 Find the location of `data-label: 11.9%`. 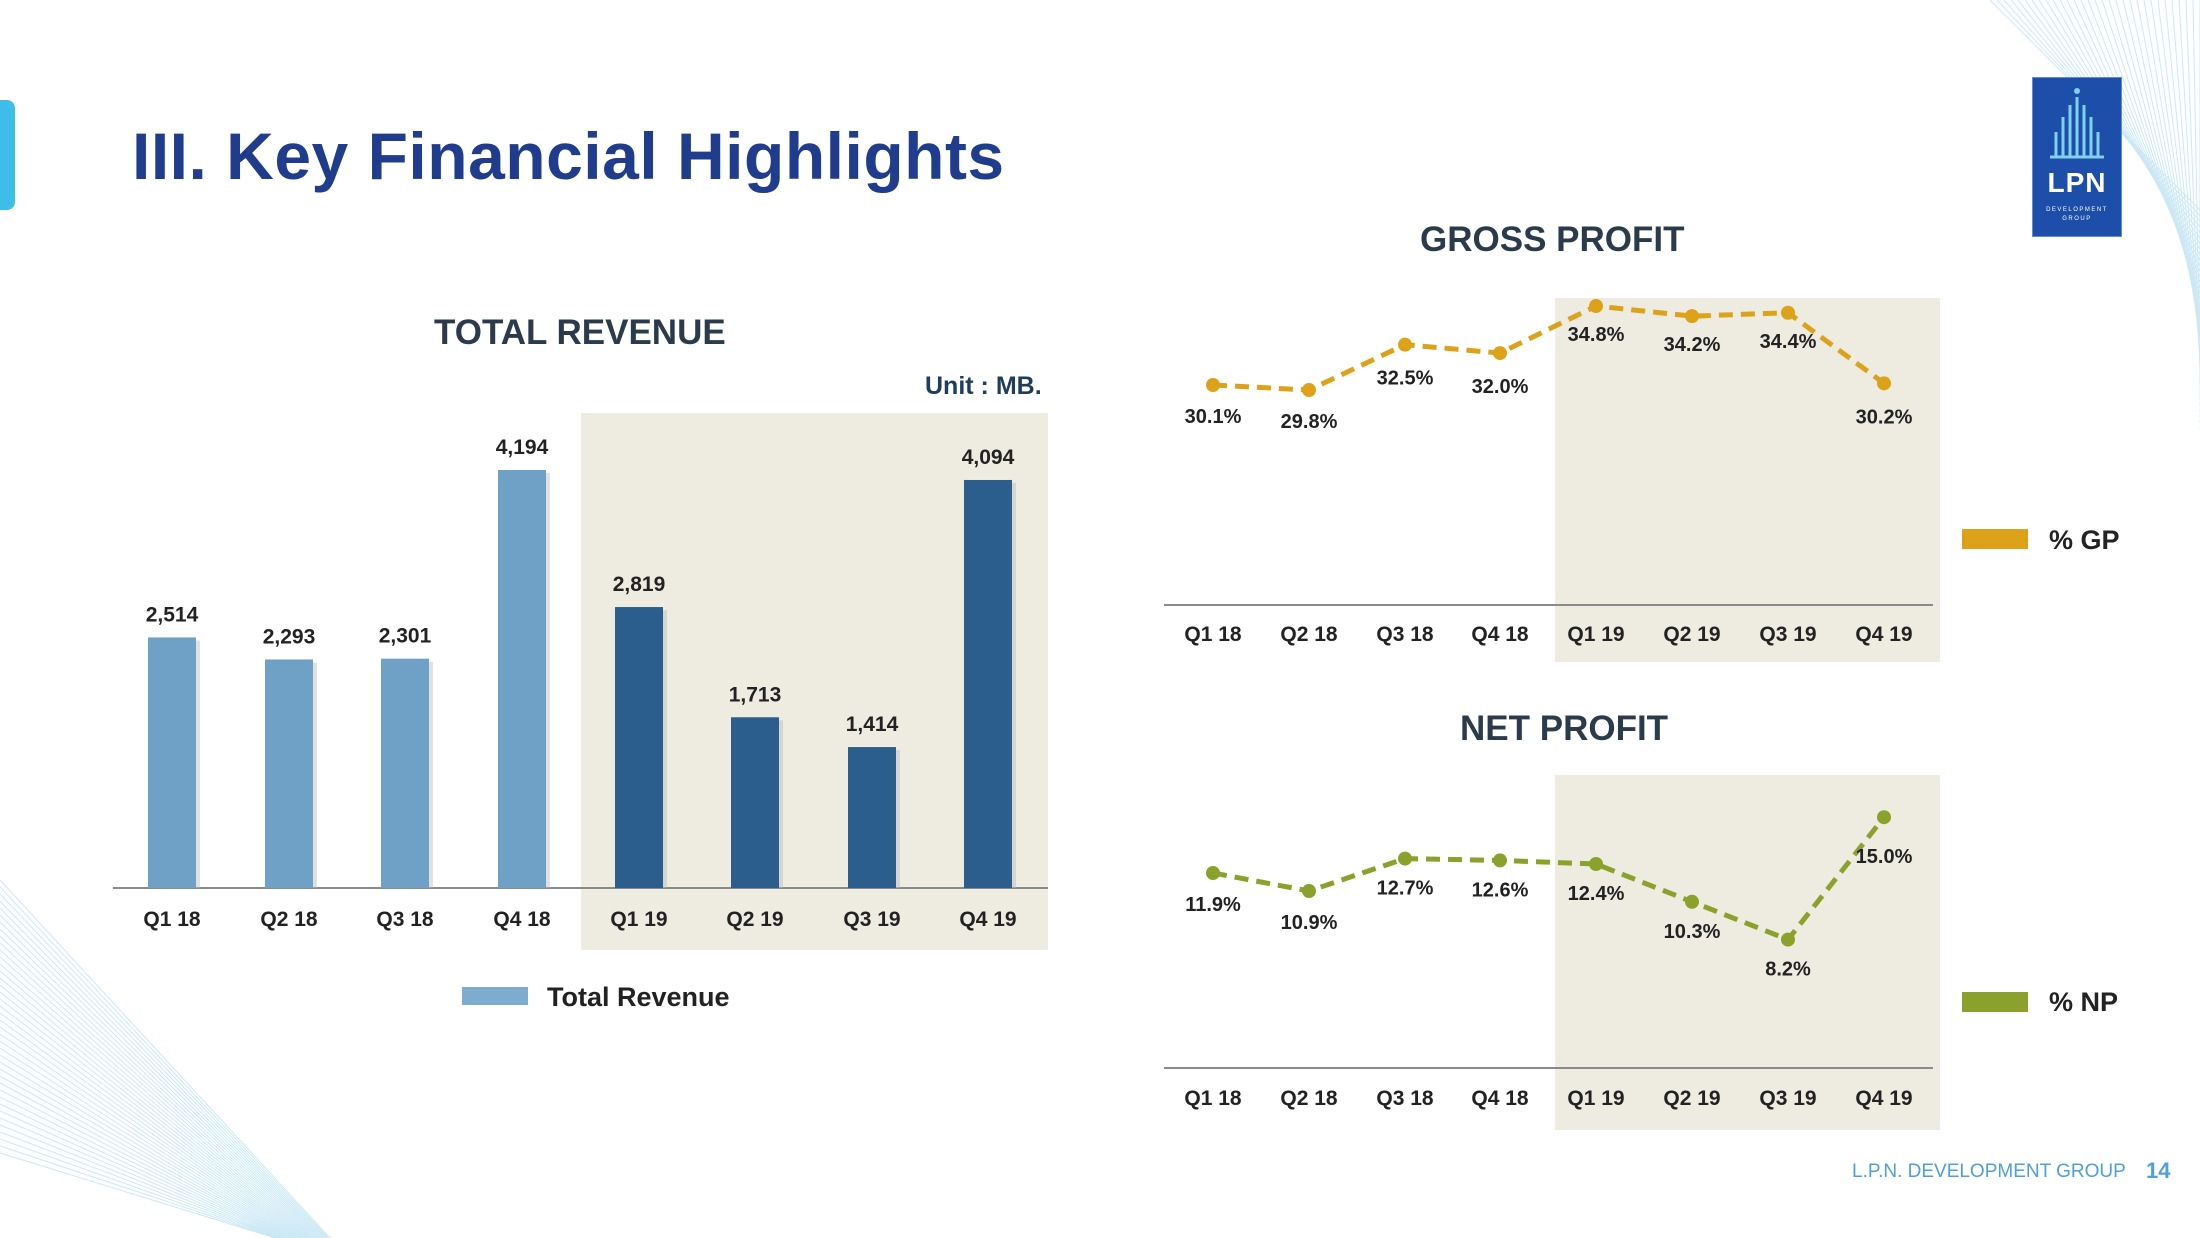

data-label: 11.9% is located at coordinates (1213, 905).